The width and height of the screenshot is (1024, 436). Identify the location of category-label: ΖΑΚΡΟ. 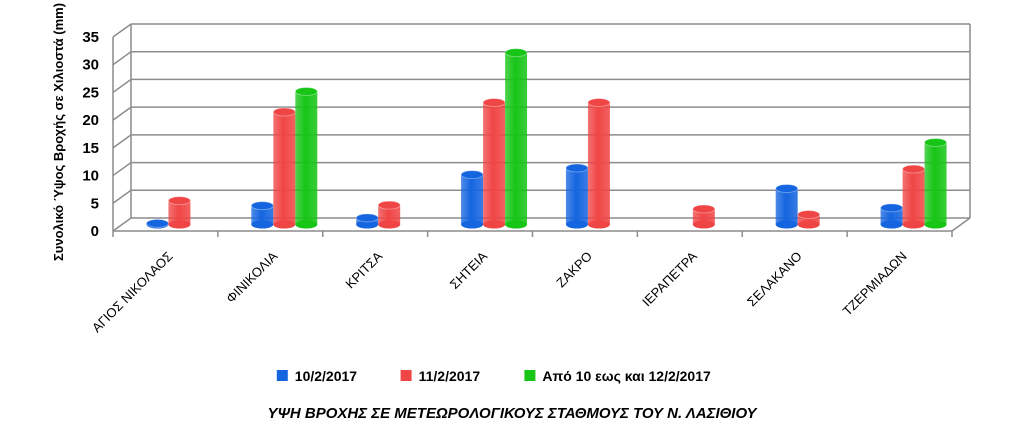
(574, 270).